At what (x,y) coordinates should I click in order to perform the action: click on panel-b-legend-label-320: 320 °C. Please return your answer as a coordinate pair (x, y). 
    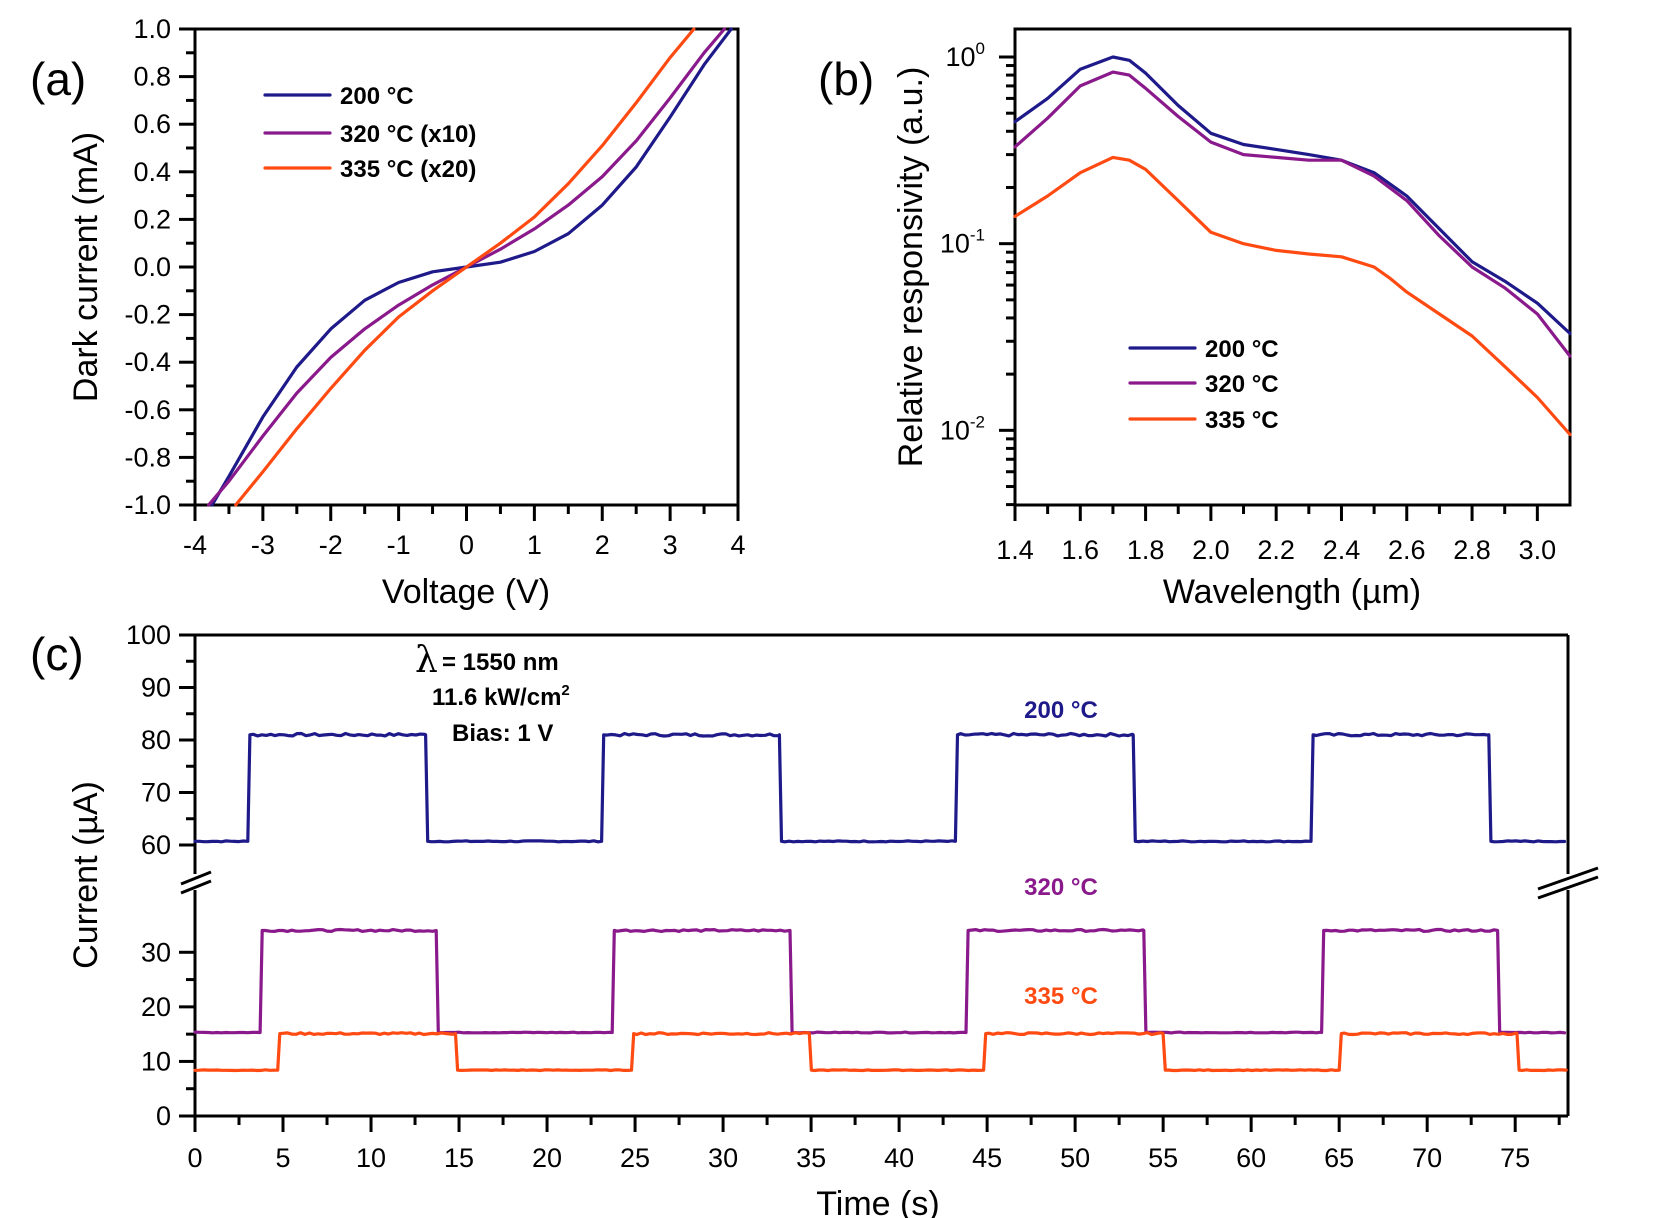
    Looking at the image, I should click on (1242, 384).